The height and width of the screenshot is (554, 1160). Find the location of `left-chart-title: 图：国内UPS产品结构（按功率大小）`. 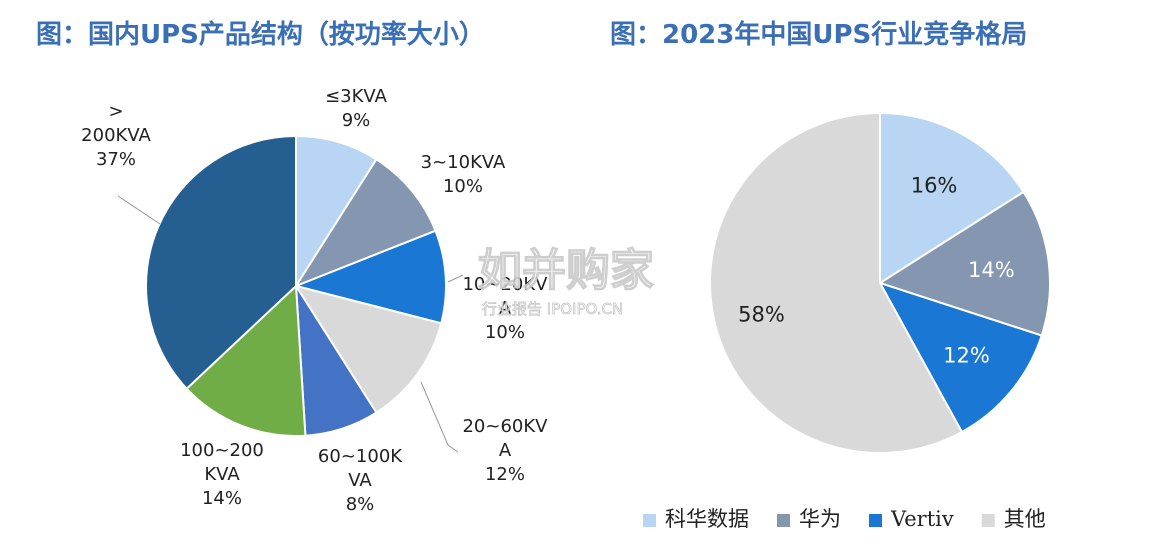

left-chart-title: 图：国内UPS产品结构（按功率大小） is located at coordinates (260, 35).